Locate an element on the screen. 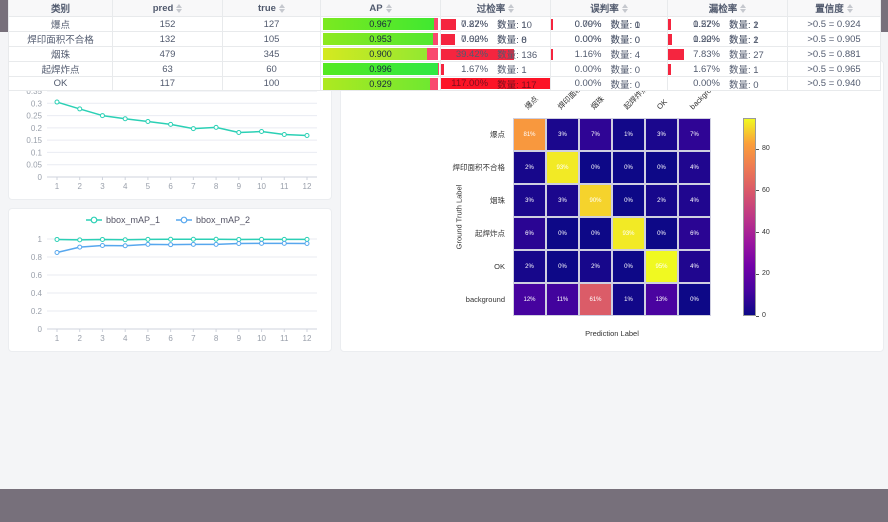 The height and width of the screenshot is (522, 888). rate-value: 7.87% is located at coordinates (475, 24).